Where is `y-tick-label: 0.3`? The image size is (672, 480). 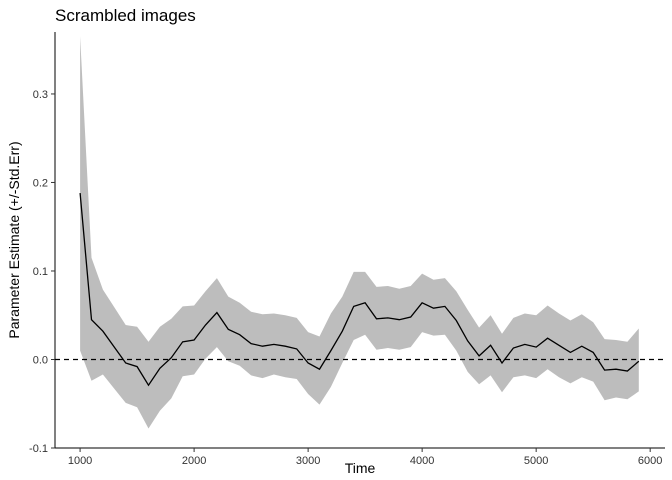
y-tick-label: 0.3 is located at coordinates (40, 95).